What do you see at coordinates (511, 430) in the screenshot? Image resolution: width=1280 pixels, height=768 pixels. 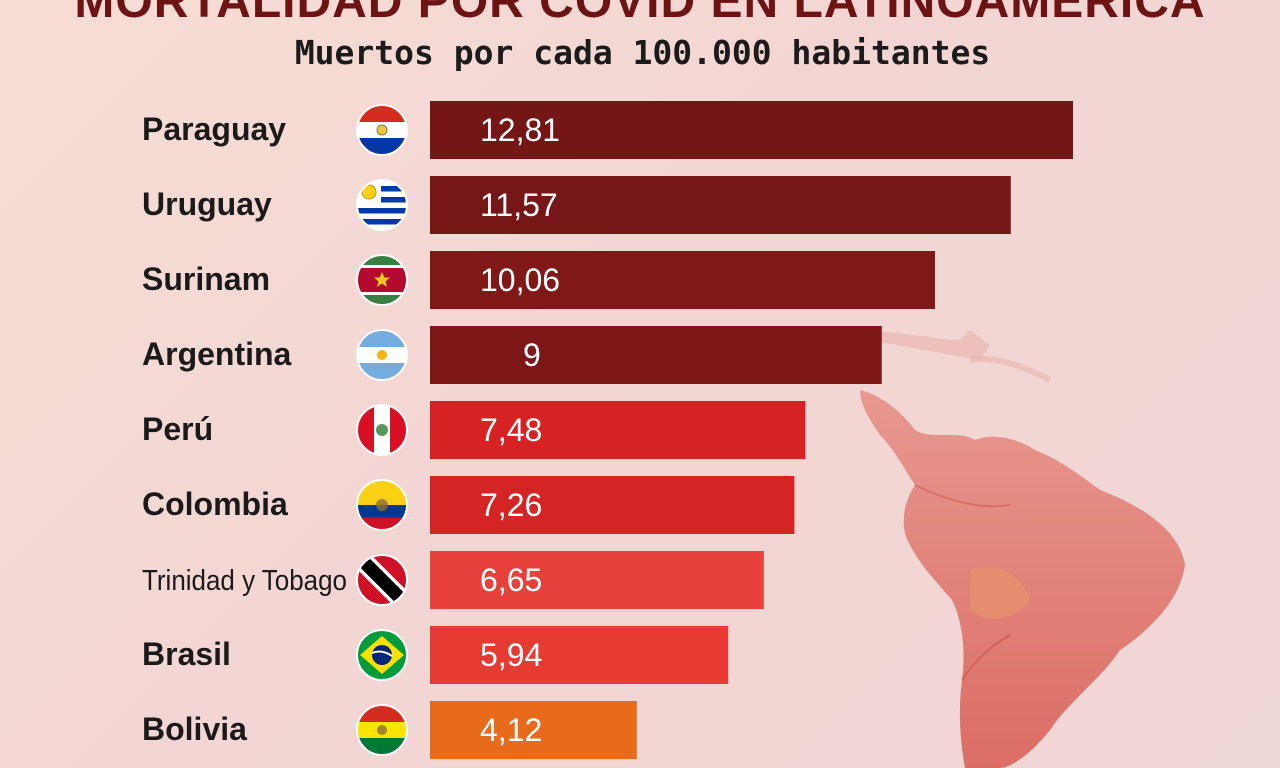 I see `value-label: 7,48` at bounding box center [511, 430].